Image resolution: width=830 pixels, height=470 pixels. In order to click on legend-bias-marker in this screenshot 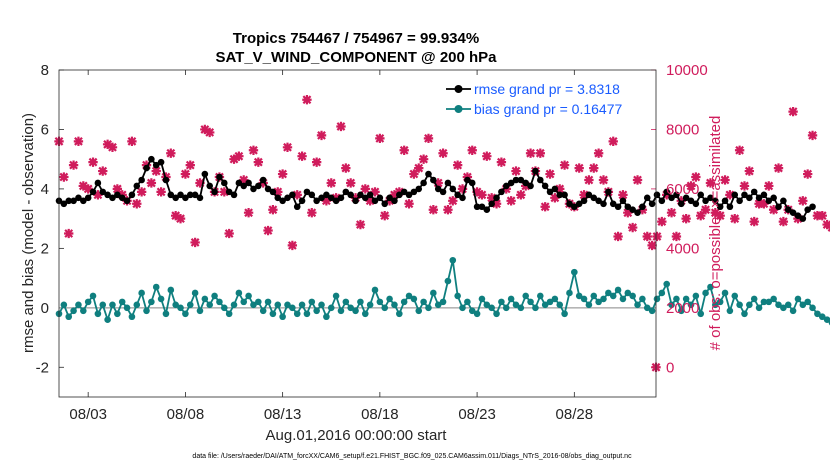, I will do `click(458, 109)`.